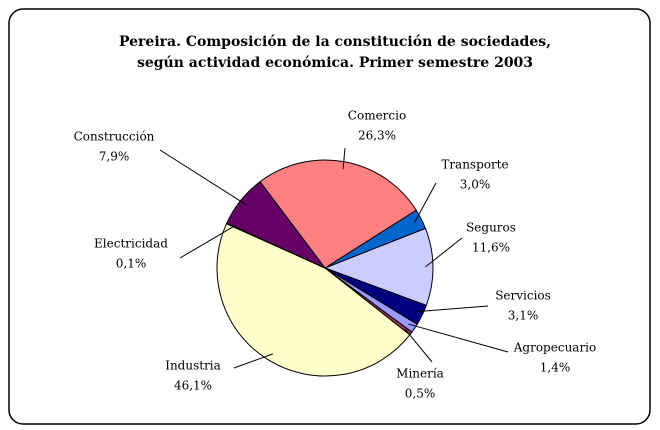  Describe the element at coordinates (193, 366) in the screenshot. I see `slice-label: Industria` at that location.